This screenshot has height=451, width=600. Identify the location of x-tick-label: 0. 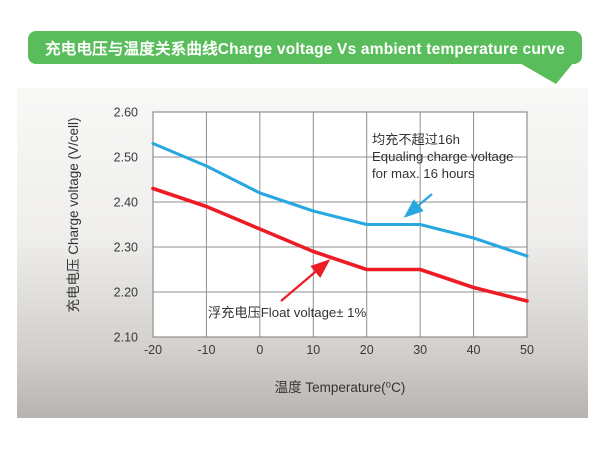
(259, 350).